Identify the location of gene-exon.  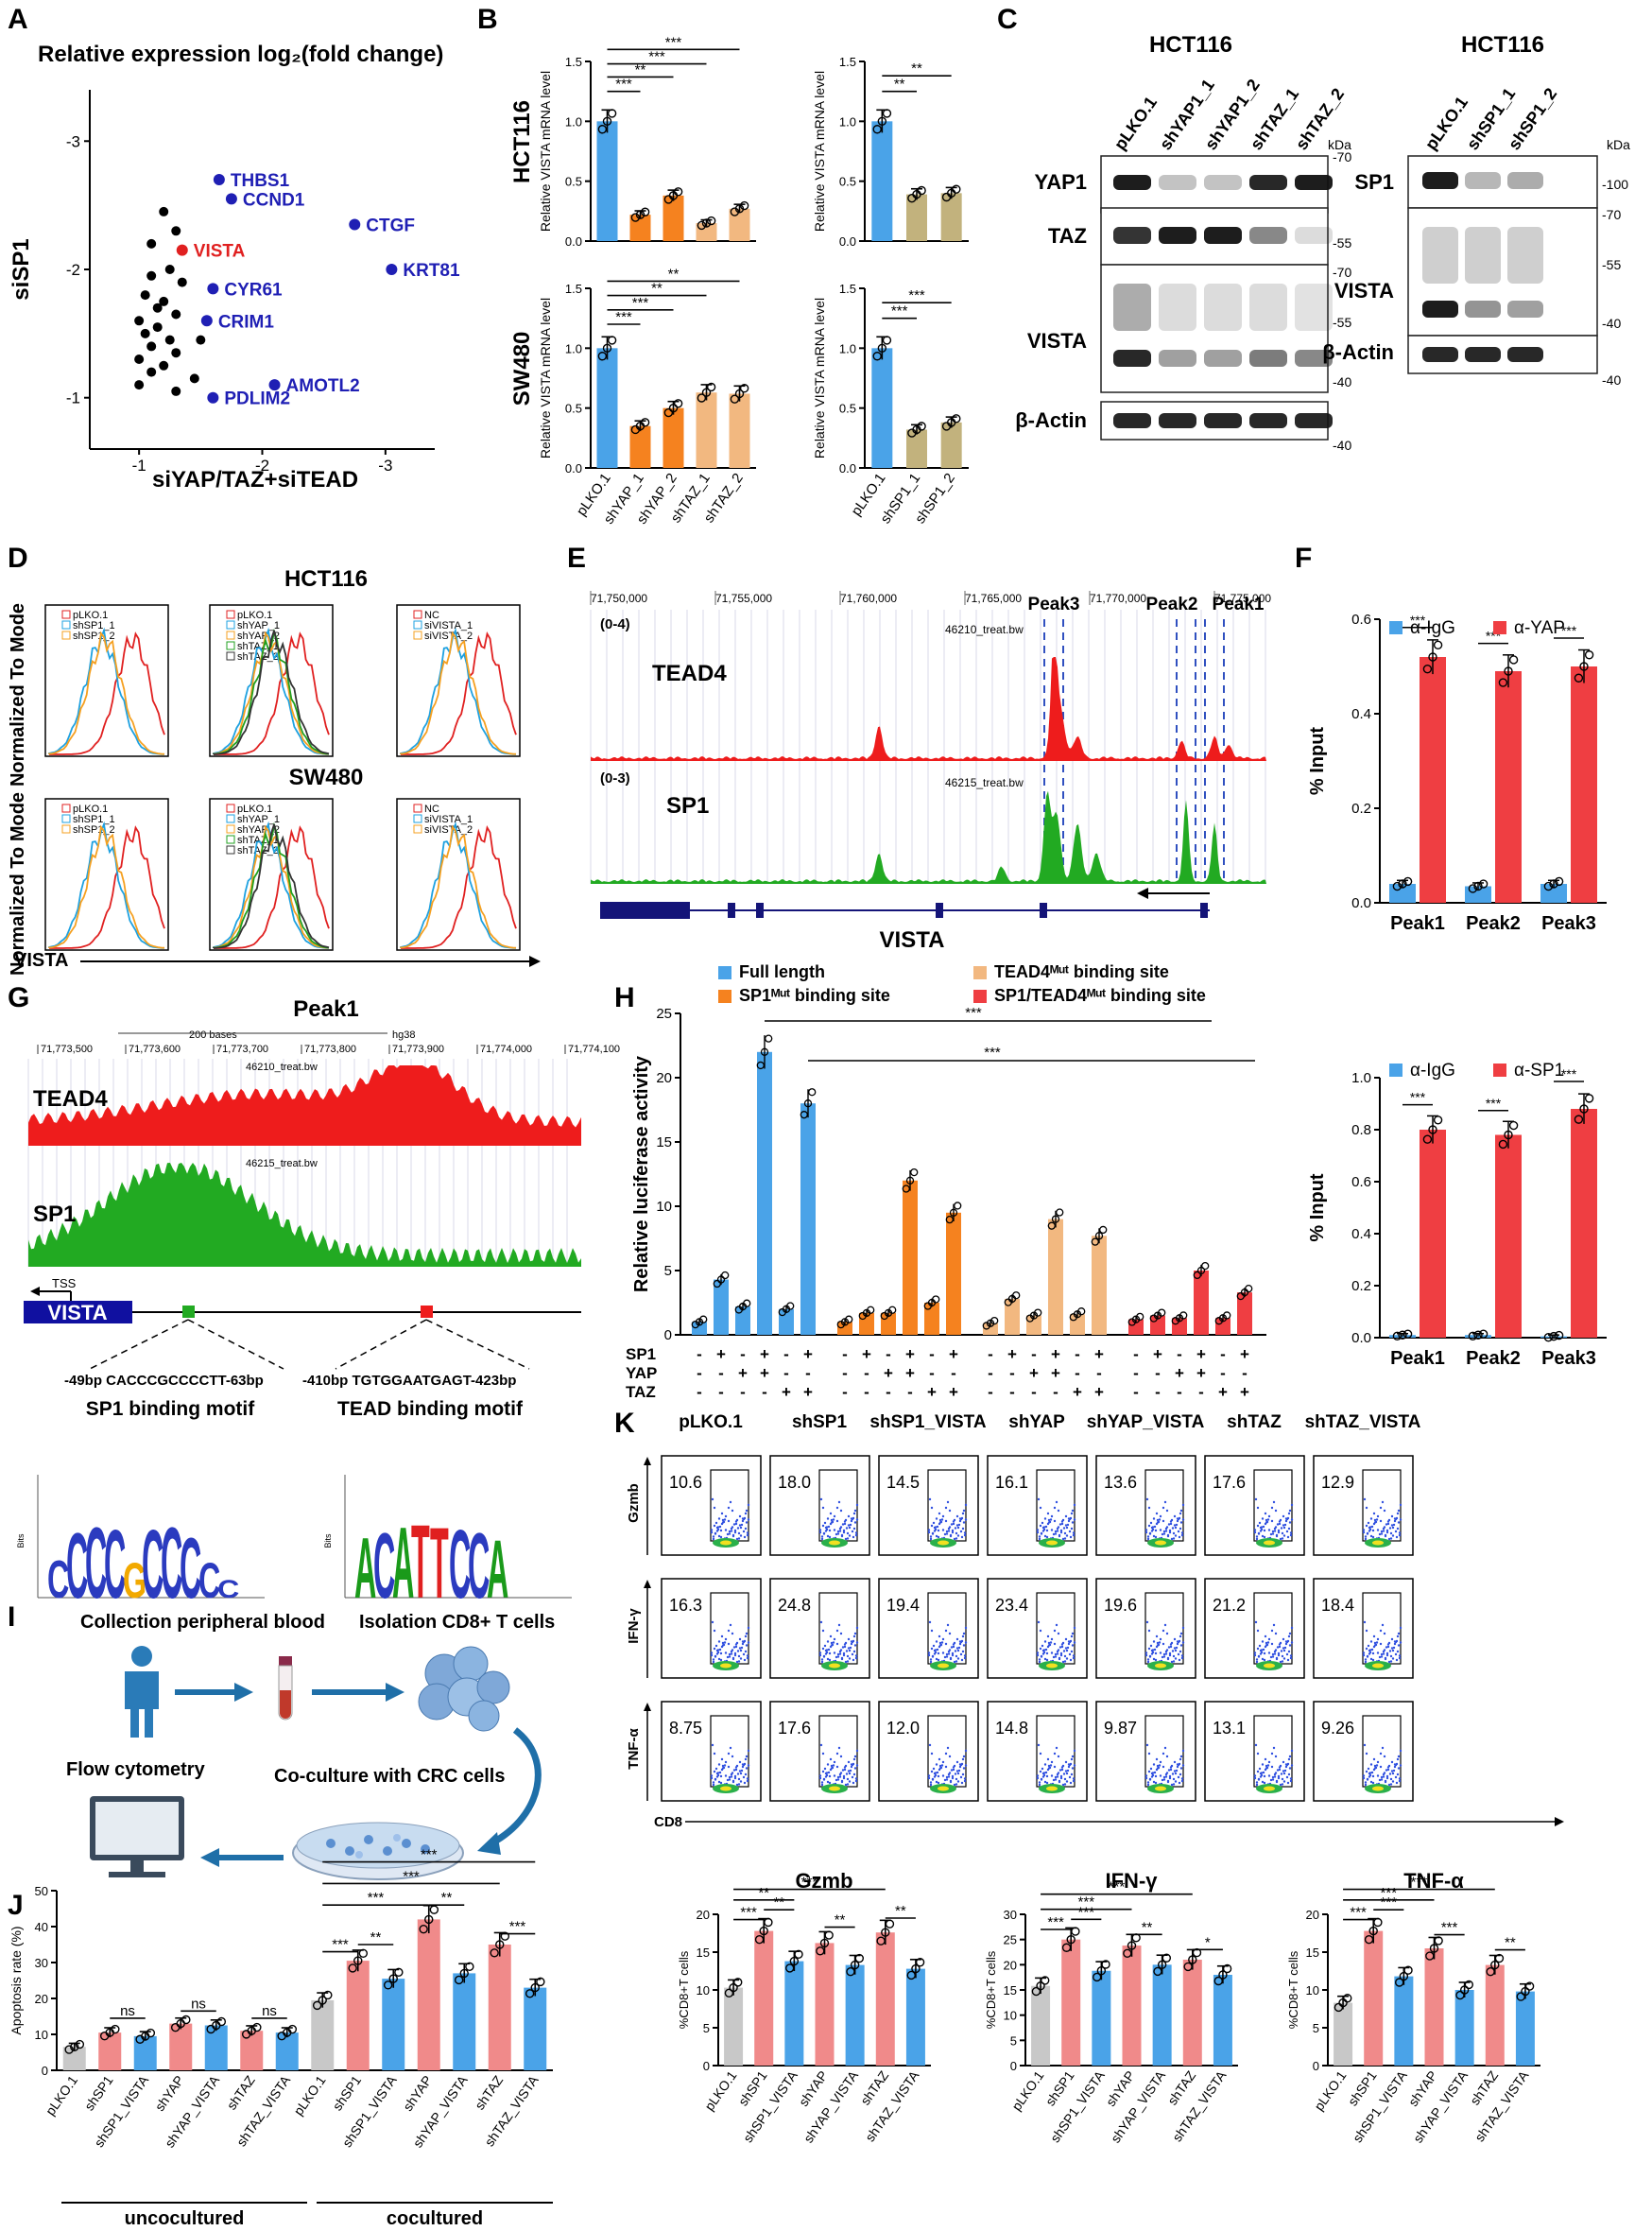
(939, 910).